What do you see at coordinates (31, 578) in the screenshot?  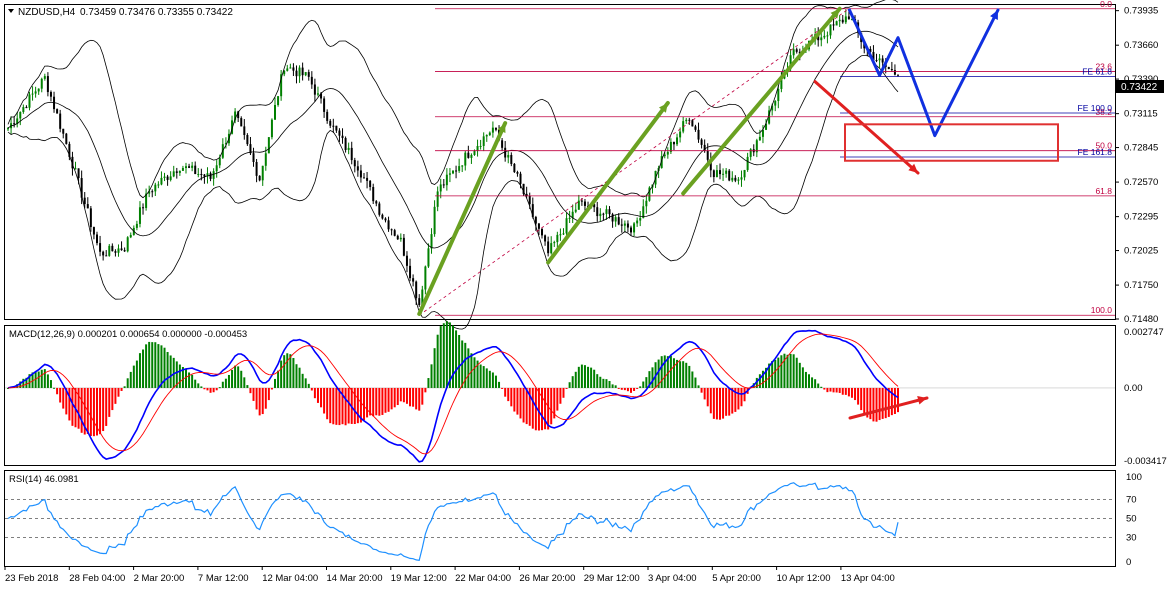 I see `time-axis-label: 23 Feb 2018` at bounding box center [31, 578].